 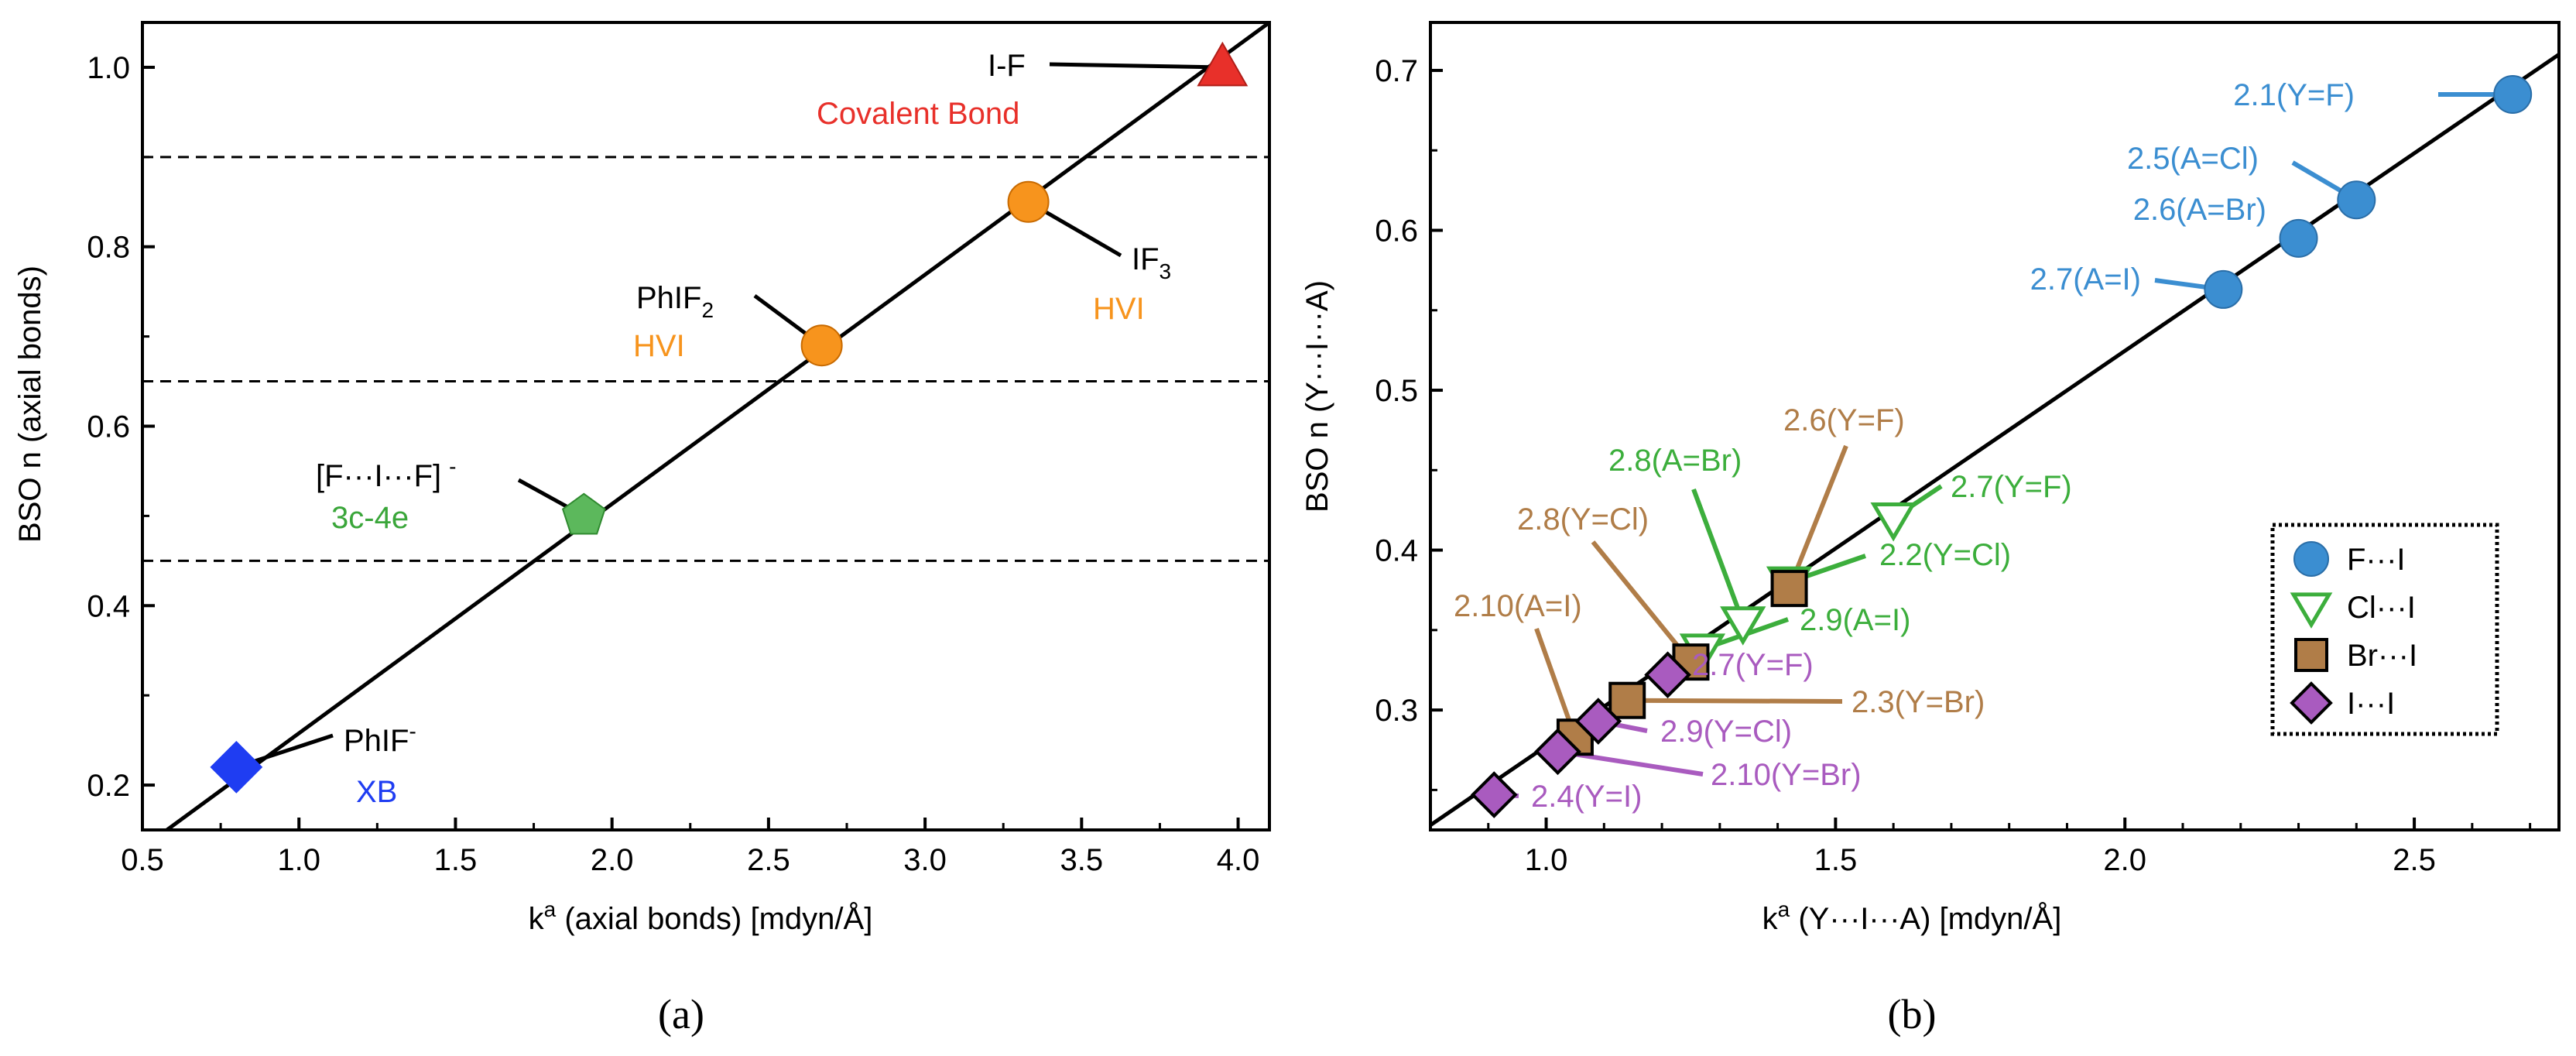 I want to click on data-point-f-i-2-1-y-f, so click(x=2513, y=94).